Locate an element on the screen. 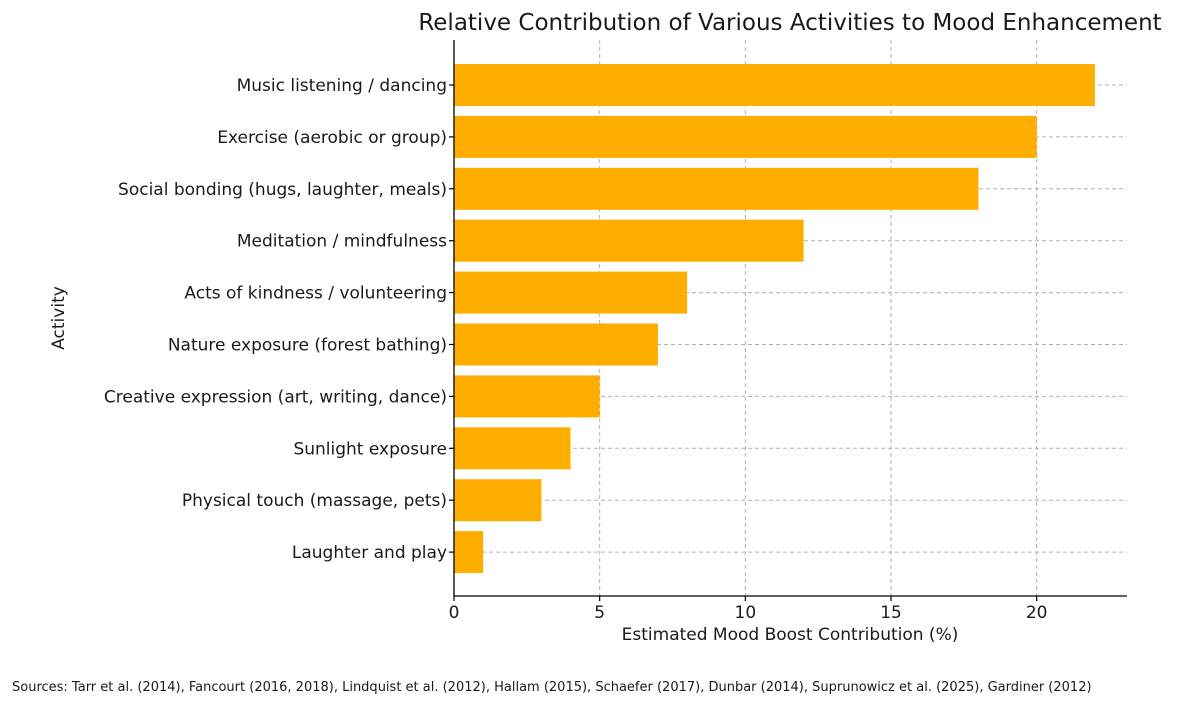  x-axis-label: Estimated Mood Boost Contribution (%) is located at coordinates (790, 635).